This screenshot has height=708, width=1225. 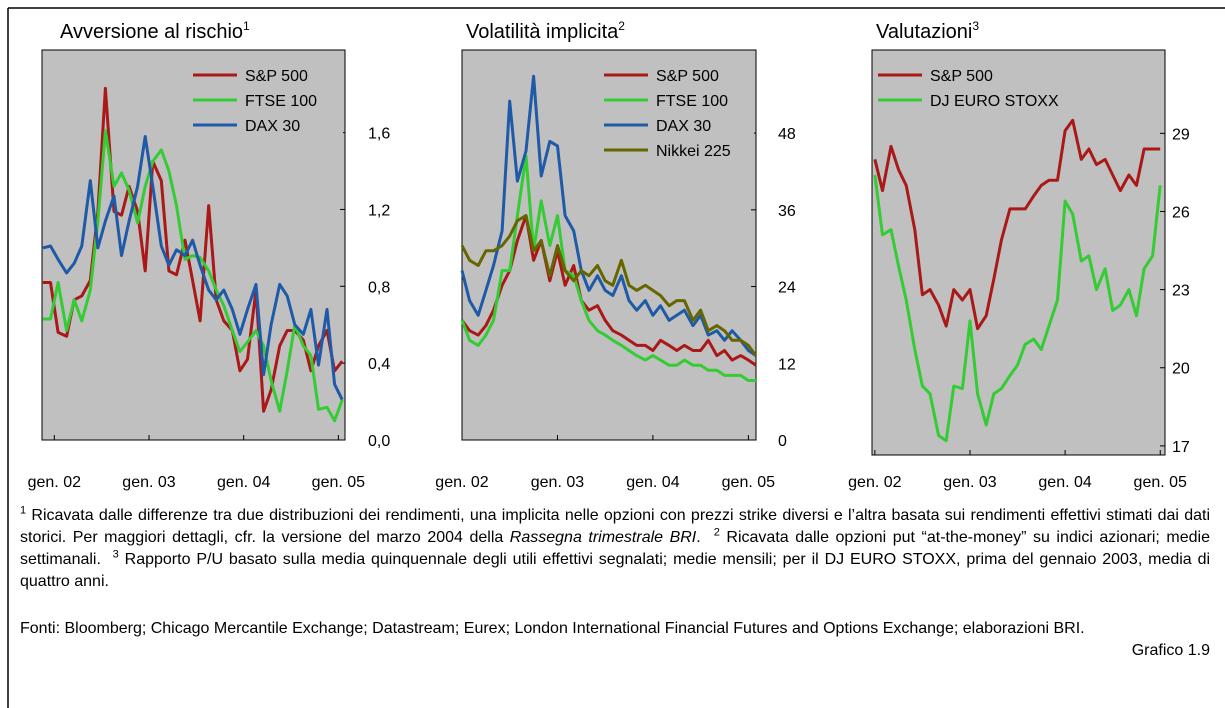 I want to click on chart-title-text: Avversione al rischio, so click(x=151, y=32).